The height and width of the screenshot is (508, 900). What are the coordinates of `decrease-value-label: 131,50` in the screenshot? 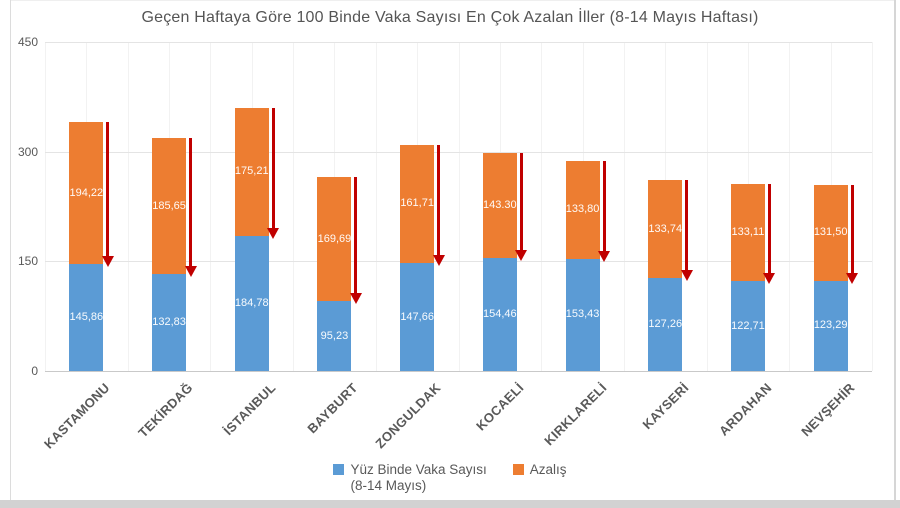 It's located at (830, 232).